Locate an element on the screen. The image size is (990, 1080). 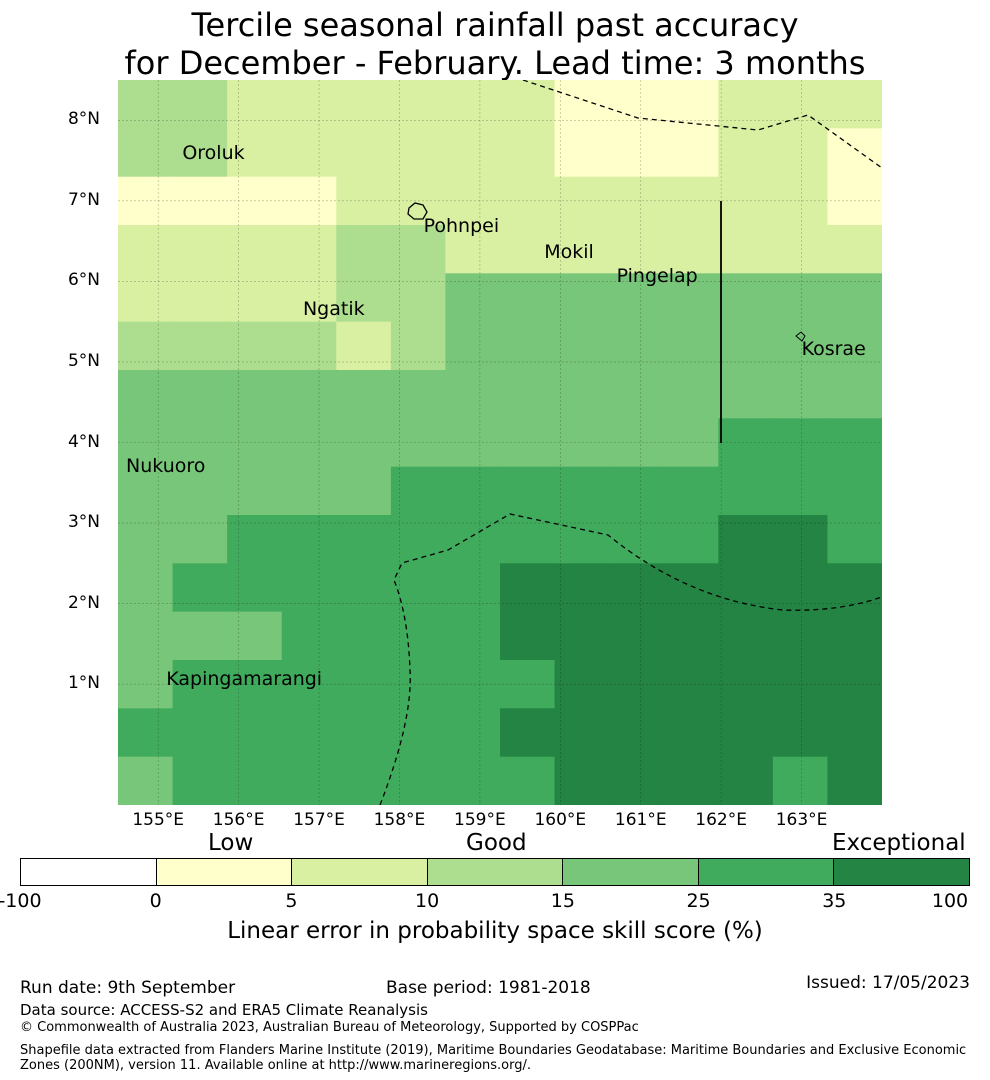
latitude-label: 6°N is located at coordinates (83, 280).